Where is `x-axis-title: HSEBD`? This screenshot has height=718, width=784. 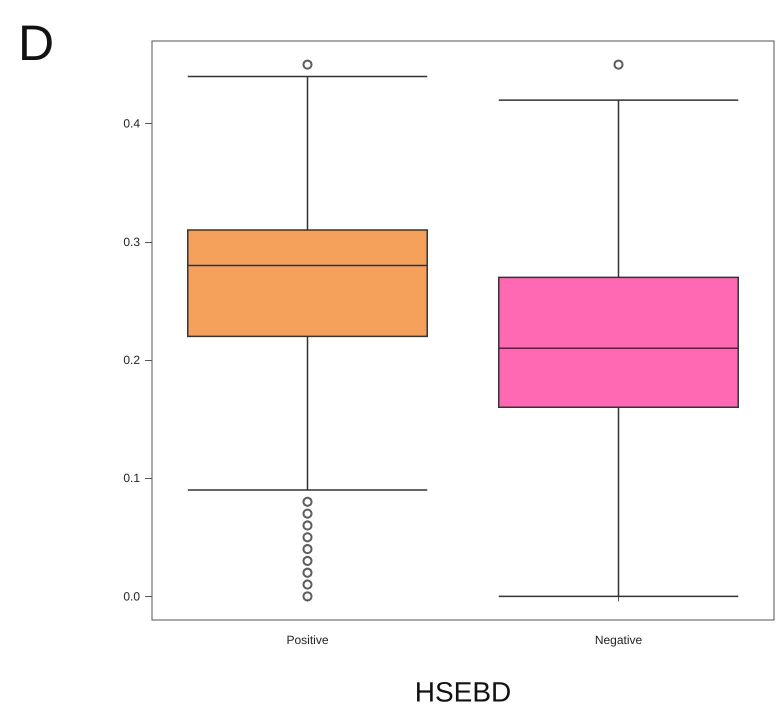 x-axis-title: HSEBD is located at coordinates (463, 692).